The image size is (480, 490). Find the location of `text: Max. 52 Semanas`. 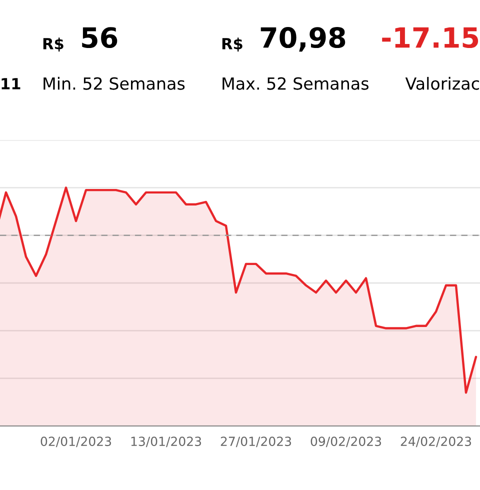

text: Max. 52 Semanas is located at coordinates (295, 83).